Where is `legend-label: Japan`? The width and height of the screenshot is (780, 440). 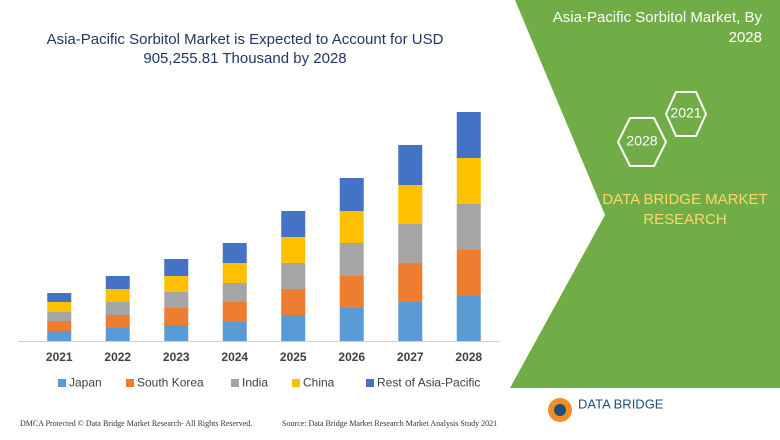 legend-label: Japan is located at coordinates (85, 383).